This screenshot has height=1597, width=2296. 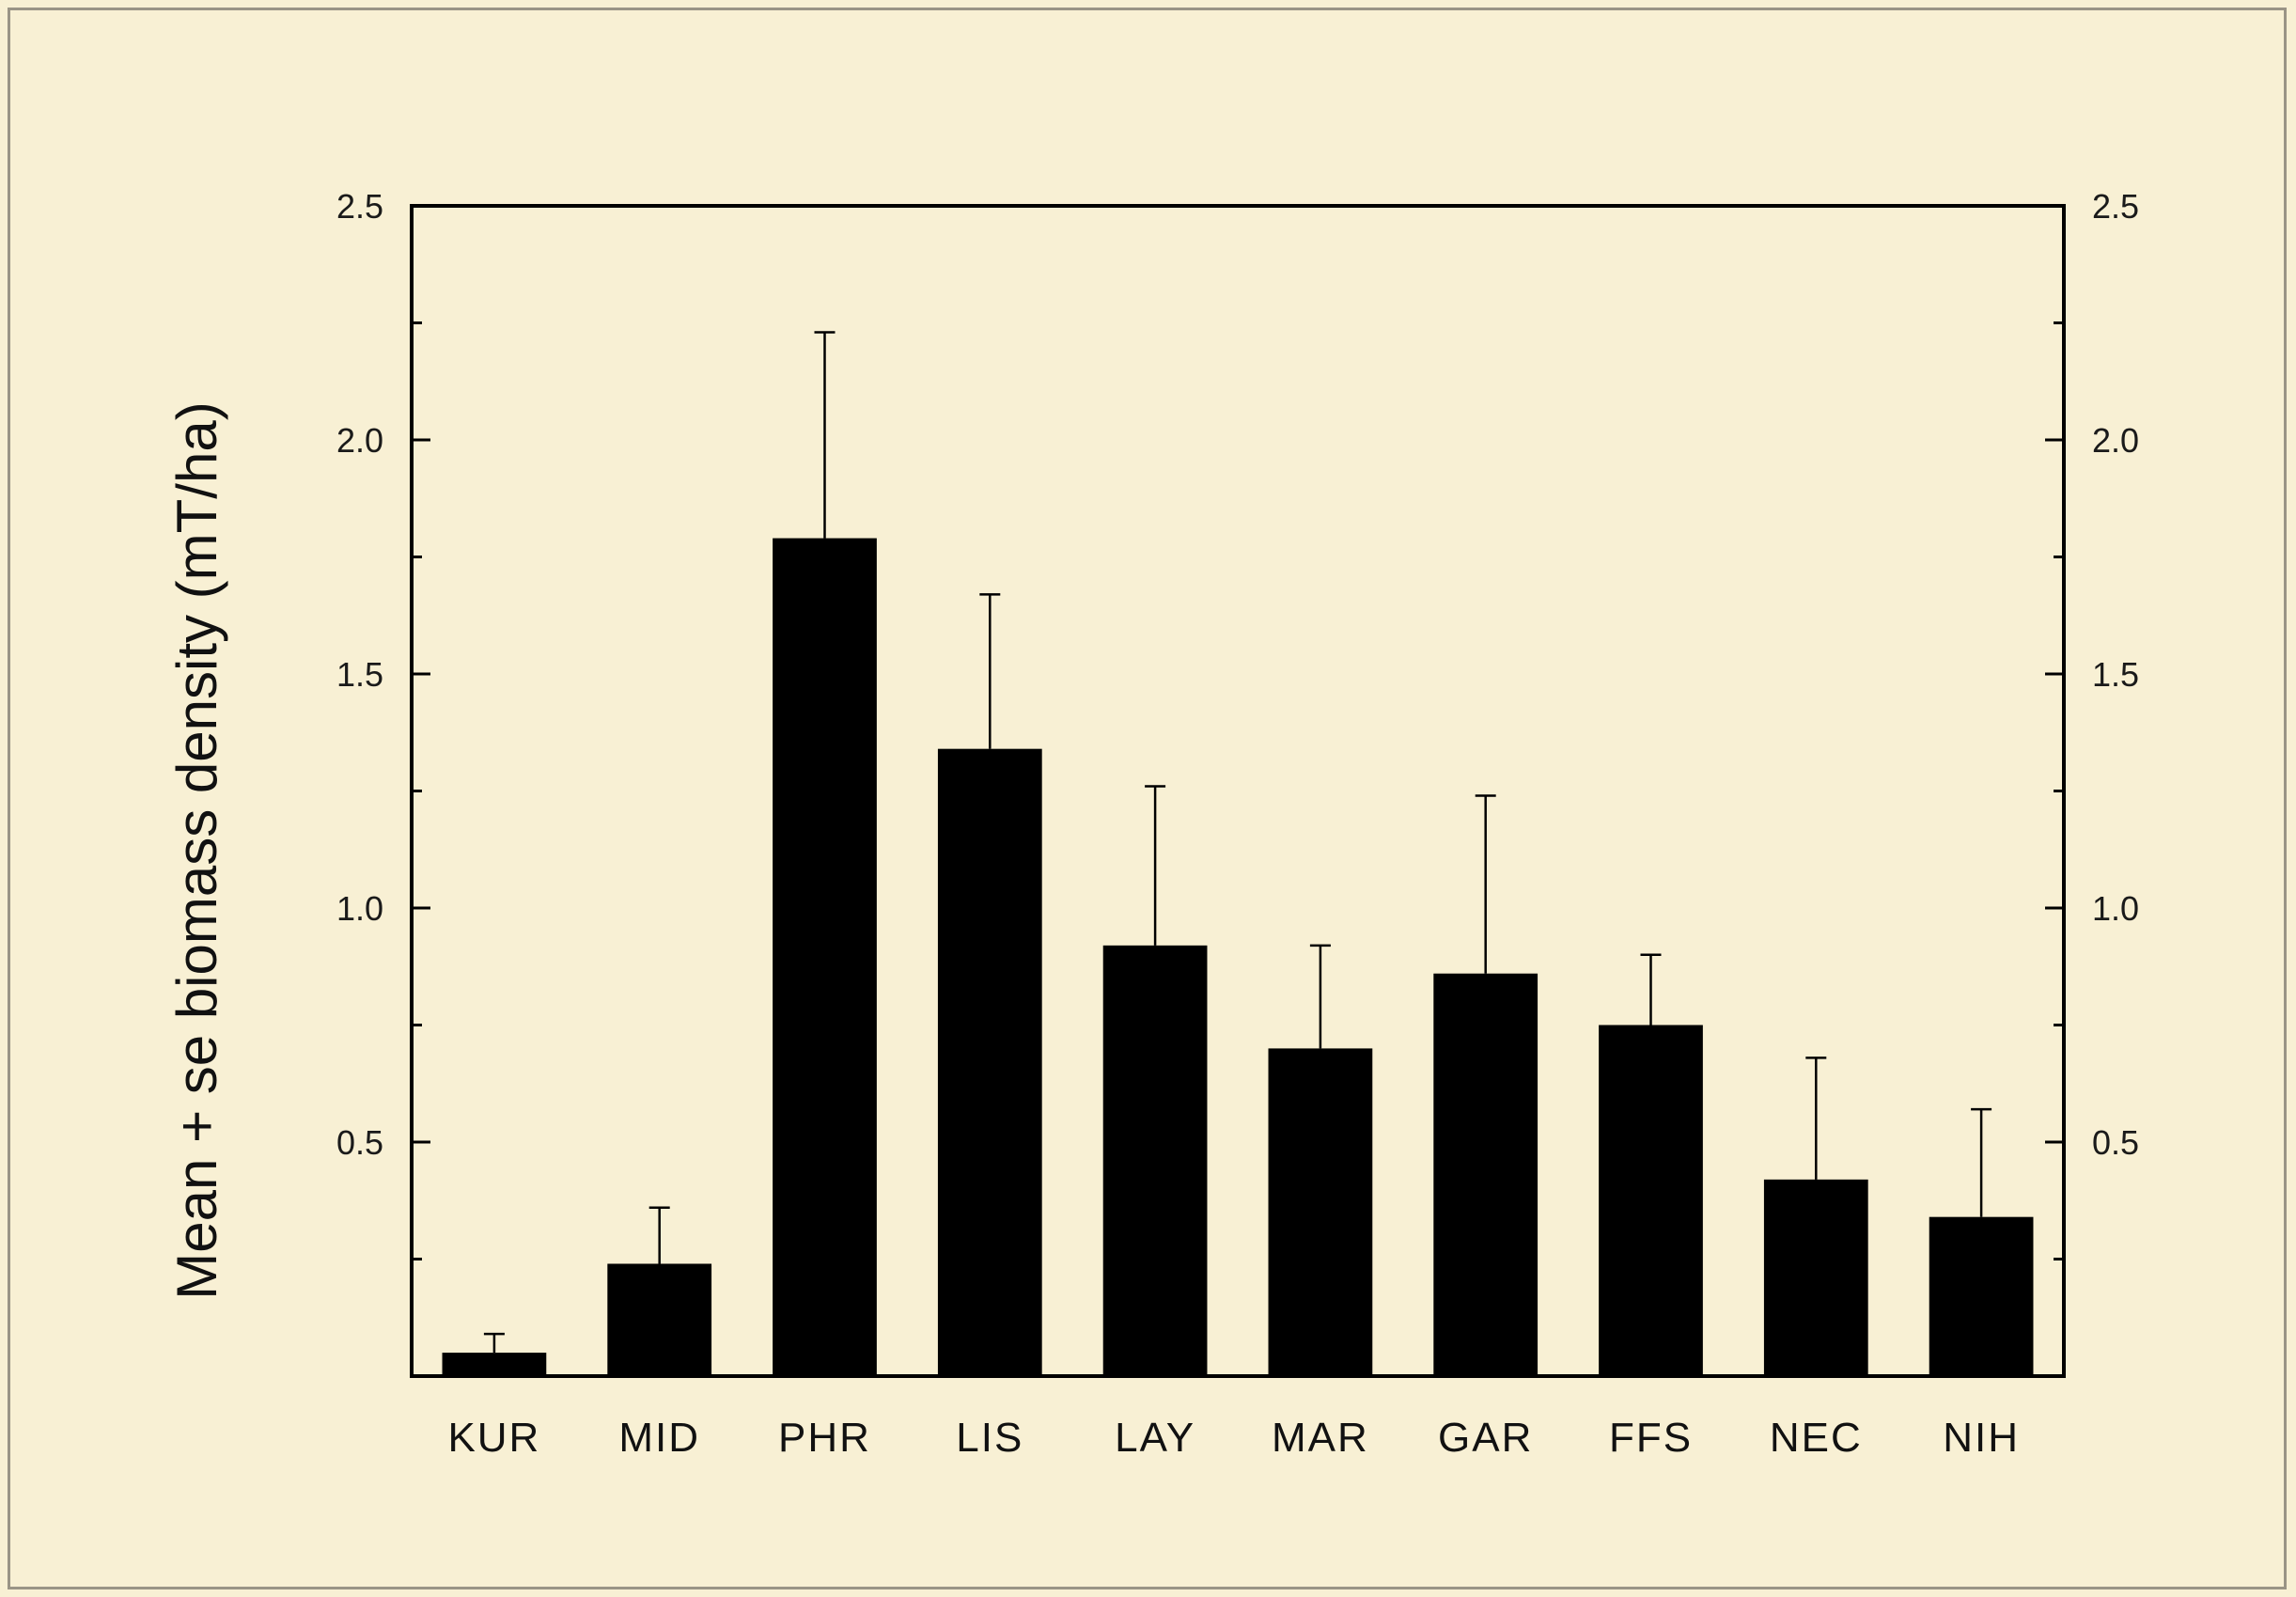 What do you see at coordinates (1651, 1438) in the screenshot?
I see `x-category-label: FFS` at bounding box center [1651, 1438].